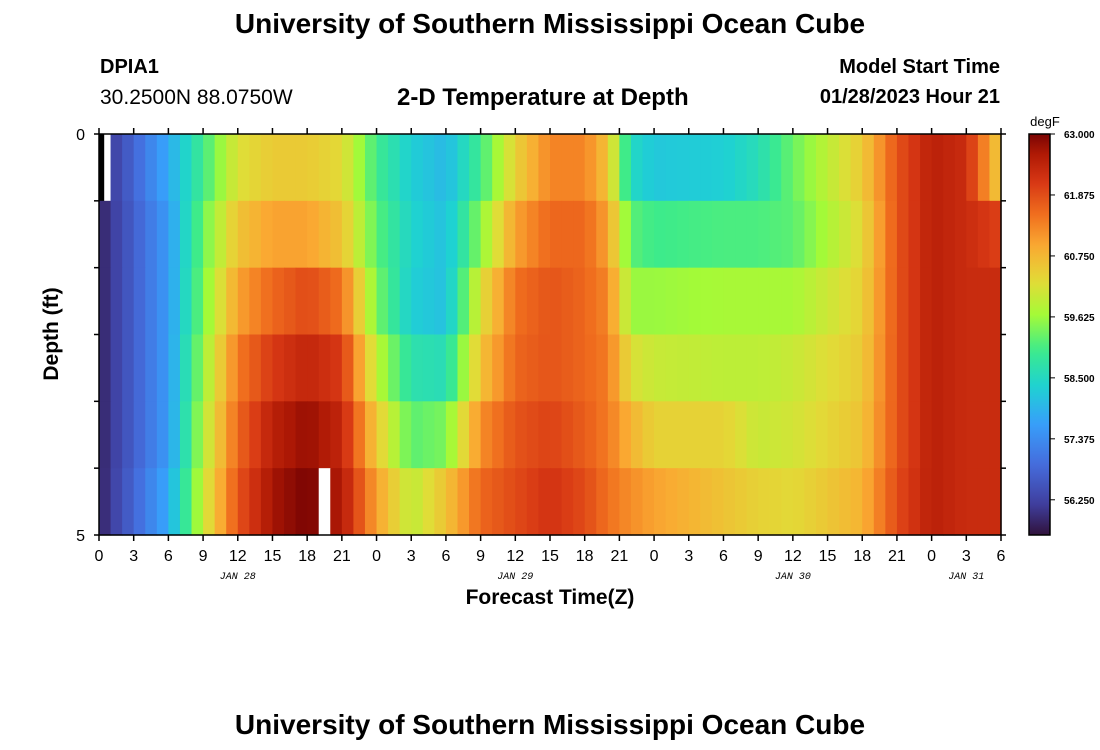  What do you see at coordinates (654, 556) in the screenshot?
I see `x-tick-label: 0` at bounding box center [654, 556].